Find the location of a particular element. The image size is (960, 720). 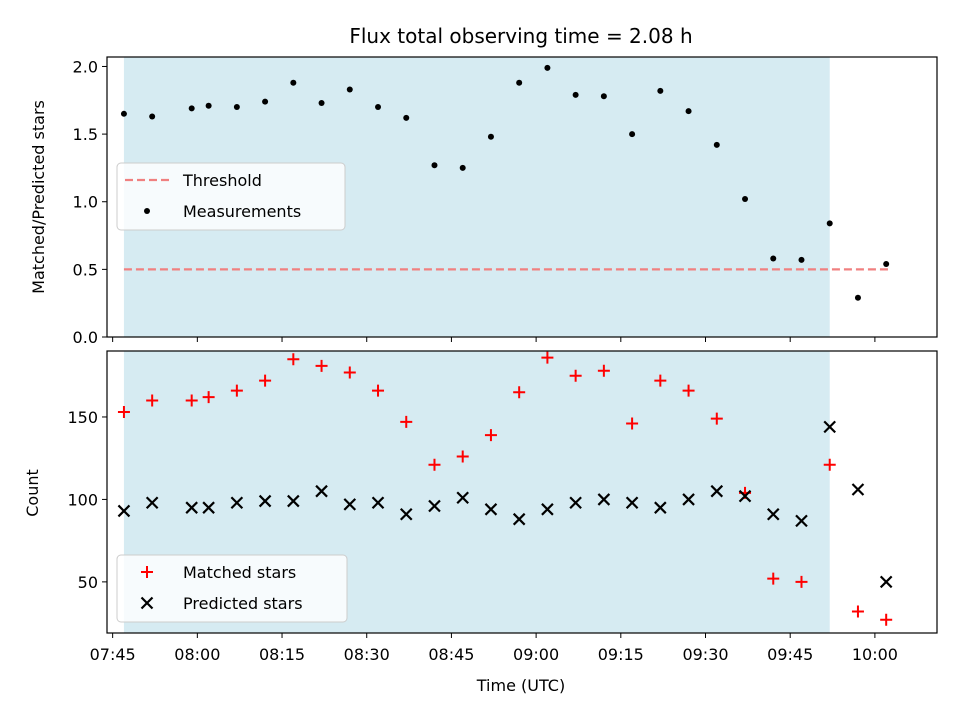

x-tick-label: 08:00 is located at coordinates (197, 654).